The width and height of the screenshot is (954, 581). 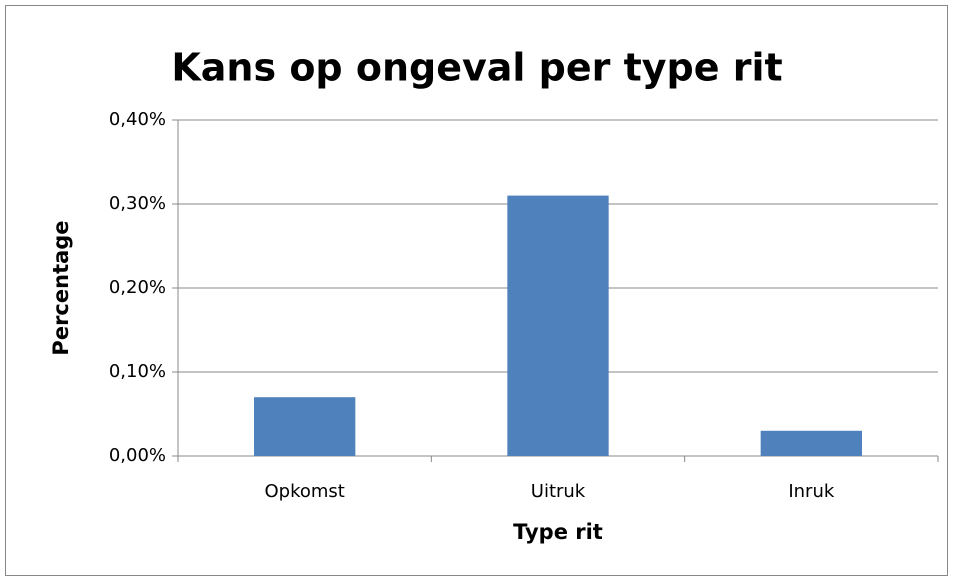 What do you see at coordinates (137, 119) in the screenshot?
I see `y-tick-label: 0,40%` at bounding box center [137, 119].